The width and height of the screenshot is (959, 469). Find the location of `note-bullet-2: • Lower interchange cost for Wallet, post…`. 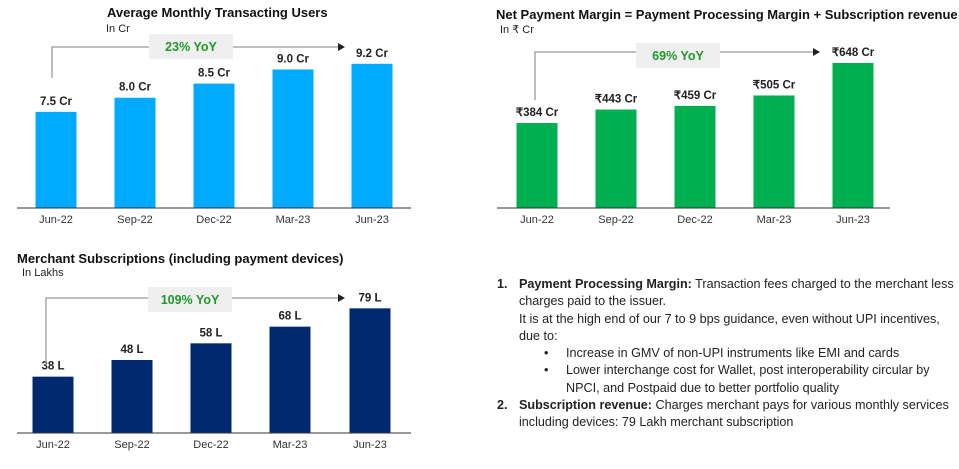

note-bullet-2: • Lower interchange cost for Wallet, post… is located at coordinates (727, 379).